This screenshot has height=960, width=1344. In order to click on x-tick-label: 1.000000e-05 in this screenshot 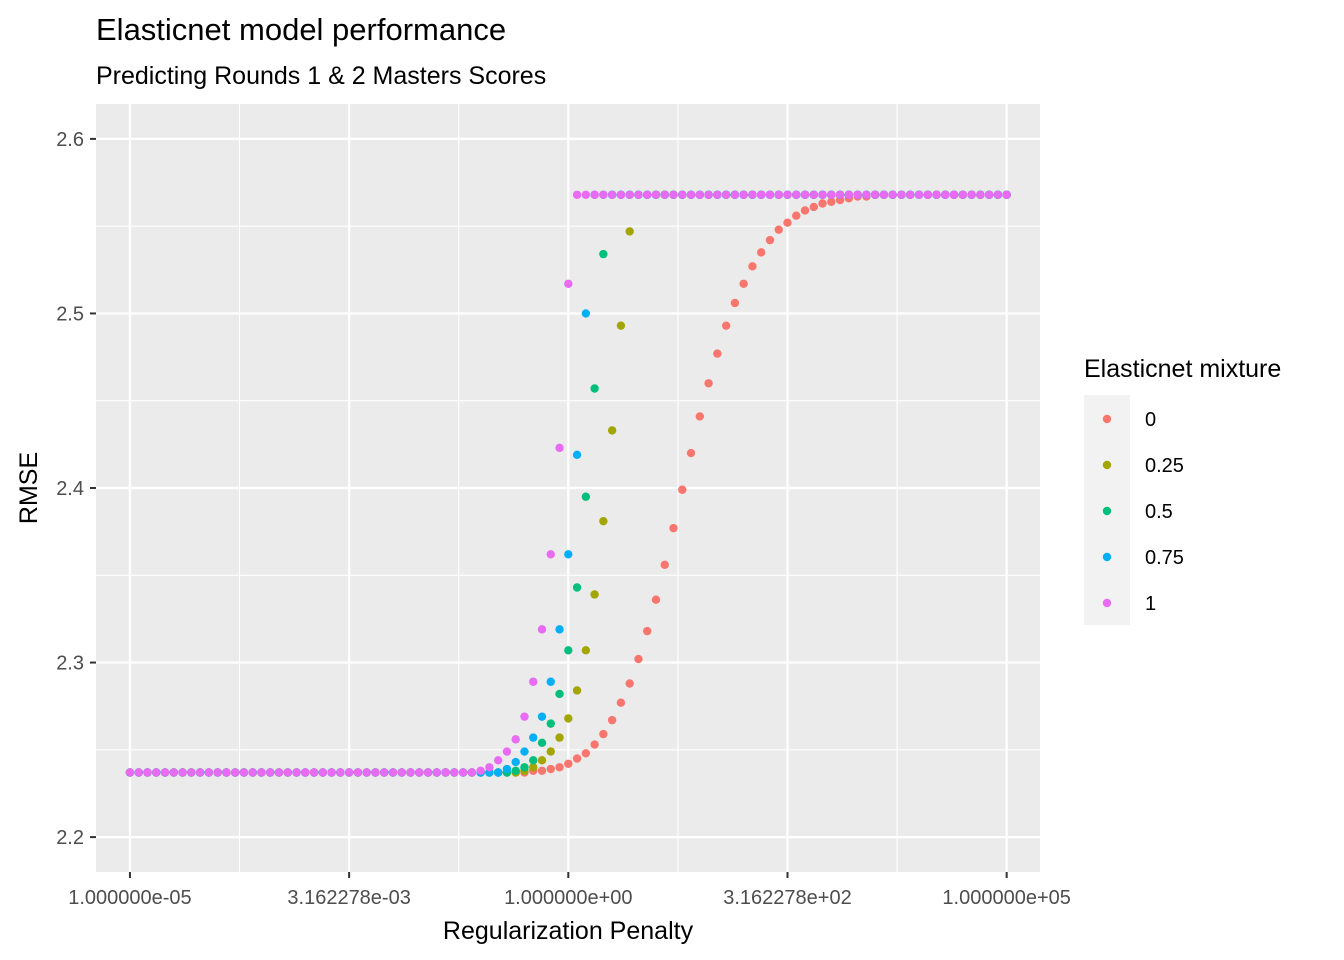, I will do `click(129, 898)`.